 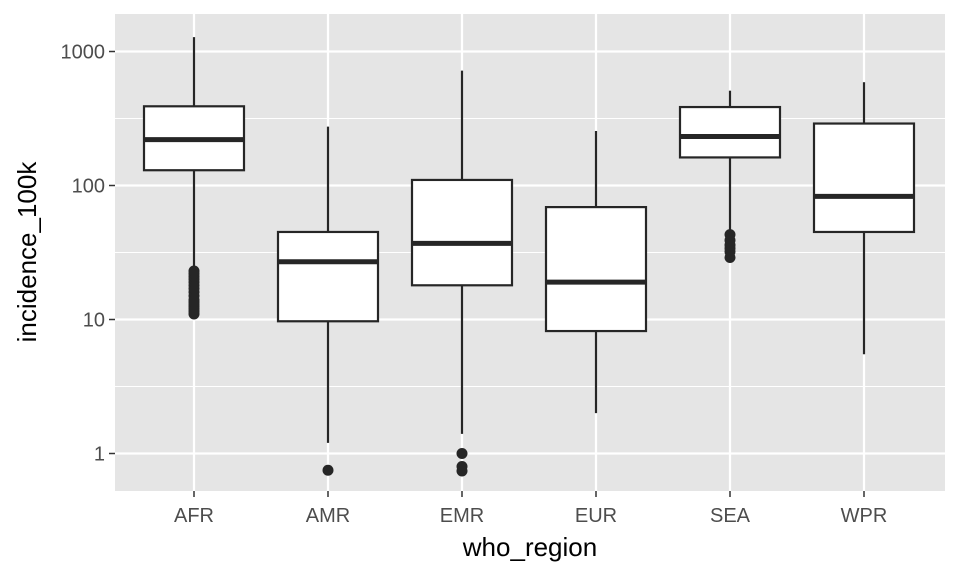 What do you see at coordinates (27, 252) in the screenshot?
I see `y-axis-title: incidence_100k` at bounding box center [27, 252].